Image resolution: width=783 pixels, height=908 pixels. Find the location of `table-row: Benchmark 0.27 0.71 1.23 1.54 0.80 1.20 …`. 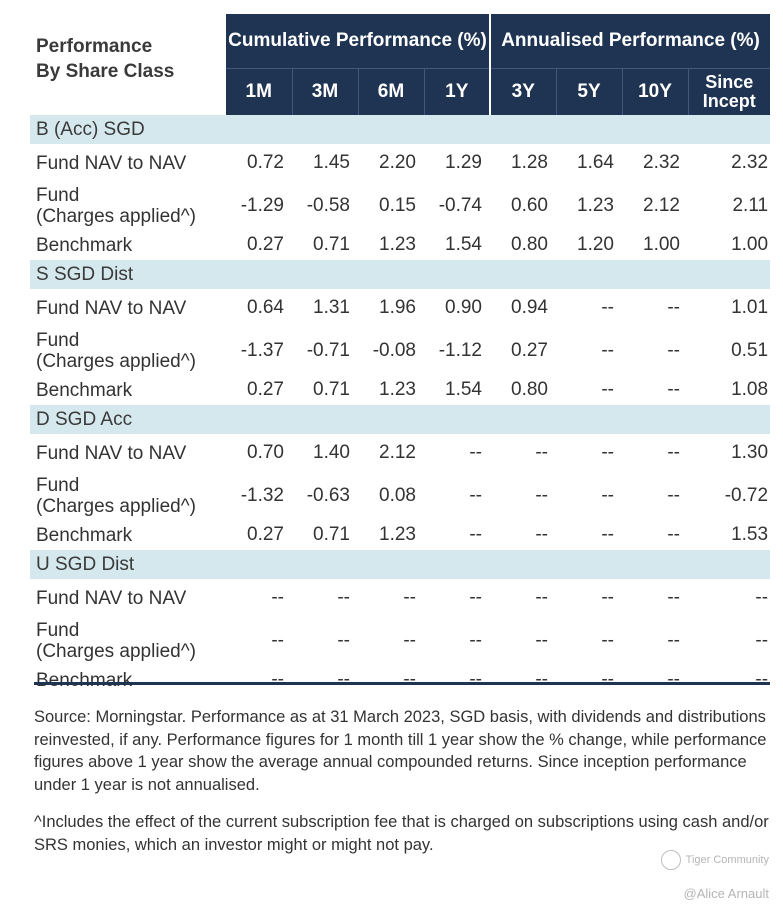

table-row: Benchmark 0.27 0.71 1.23 1.54 0.80 1.20 … is located at coordinates (400, 245).